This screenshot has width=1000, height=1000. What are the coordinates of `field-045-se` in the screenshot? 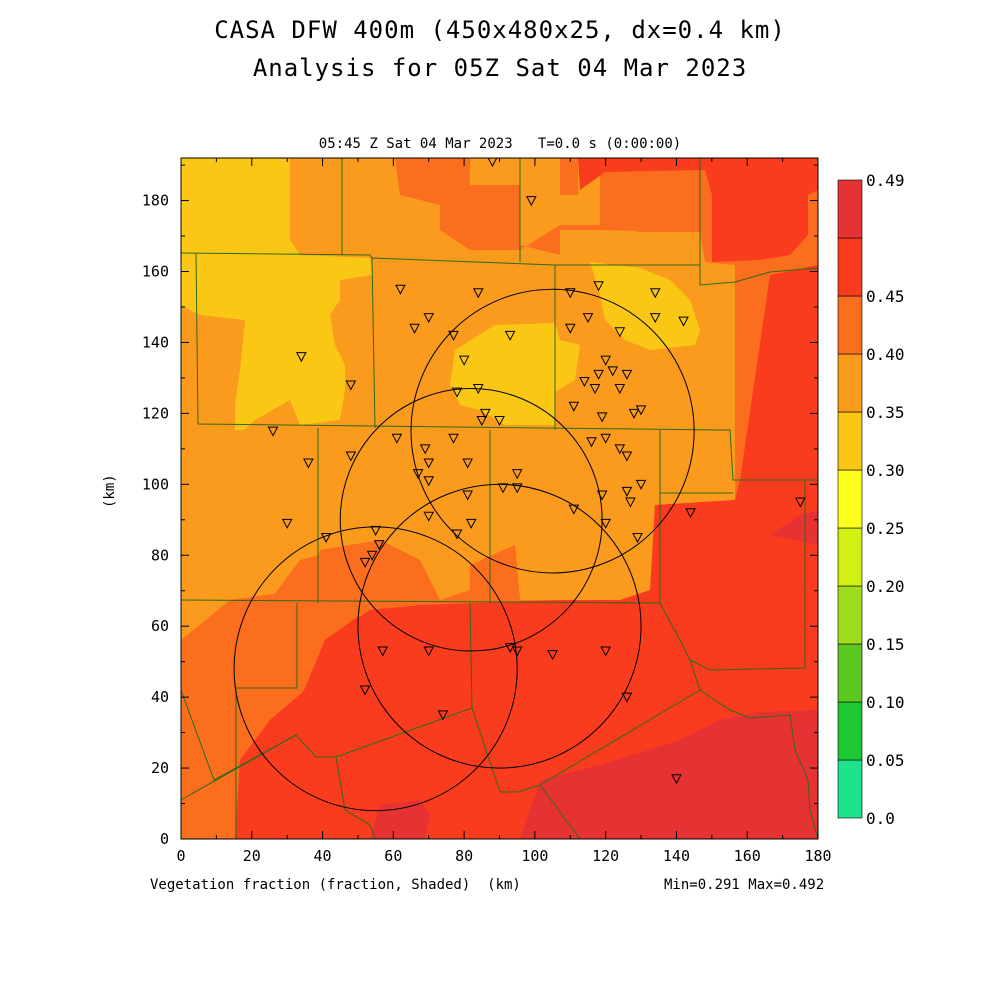 It's located at (669, 774).